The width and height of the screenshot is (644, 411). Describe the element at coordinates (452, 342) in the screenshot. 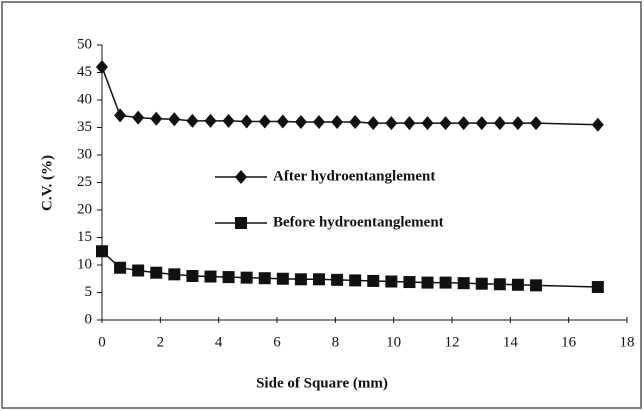

I see `x-tick-label: 12` at that location.